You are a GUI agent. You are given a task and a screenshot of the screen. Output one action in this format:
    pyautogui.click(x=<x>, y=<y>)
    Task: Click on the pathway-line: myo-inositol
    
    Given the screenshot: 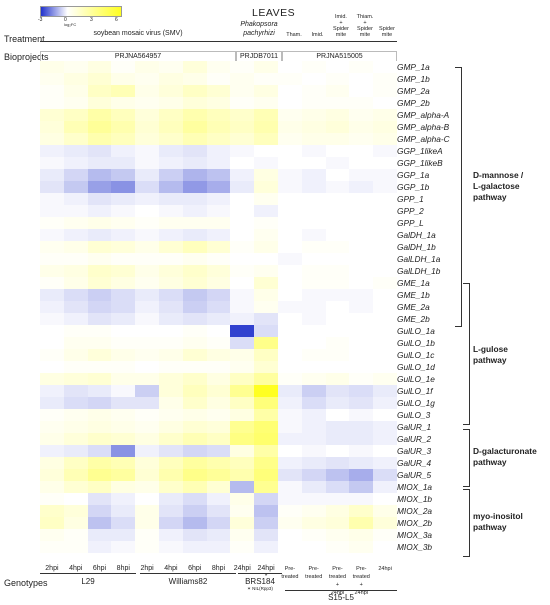 What is the action you would take?
    pyautogui.click(x=498, y=516)
    